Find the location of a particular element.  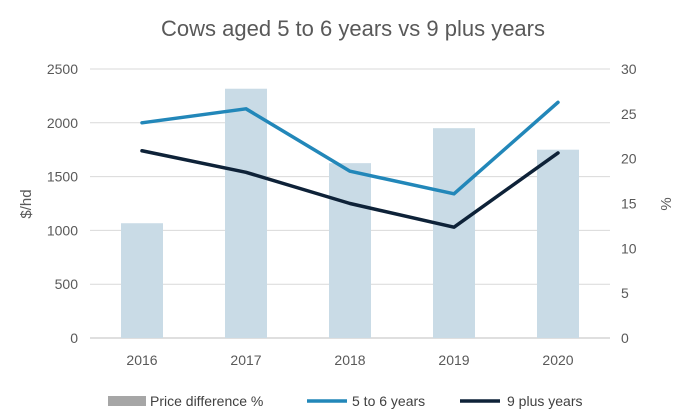

x-tick-label: 2019 is located at coordinates (453, 360).